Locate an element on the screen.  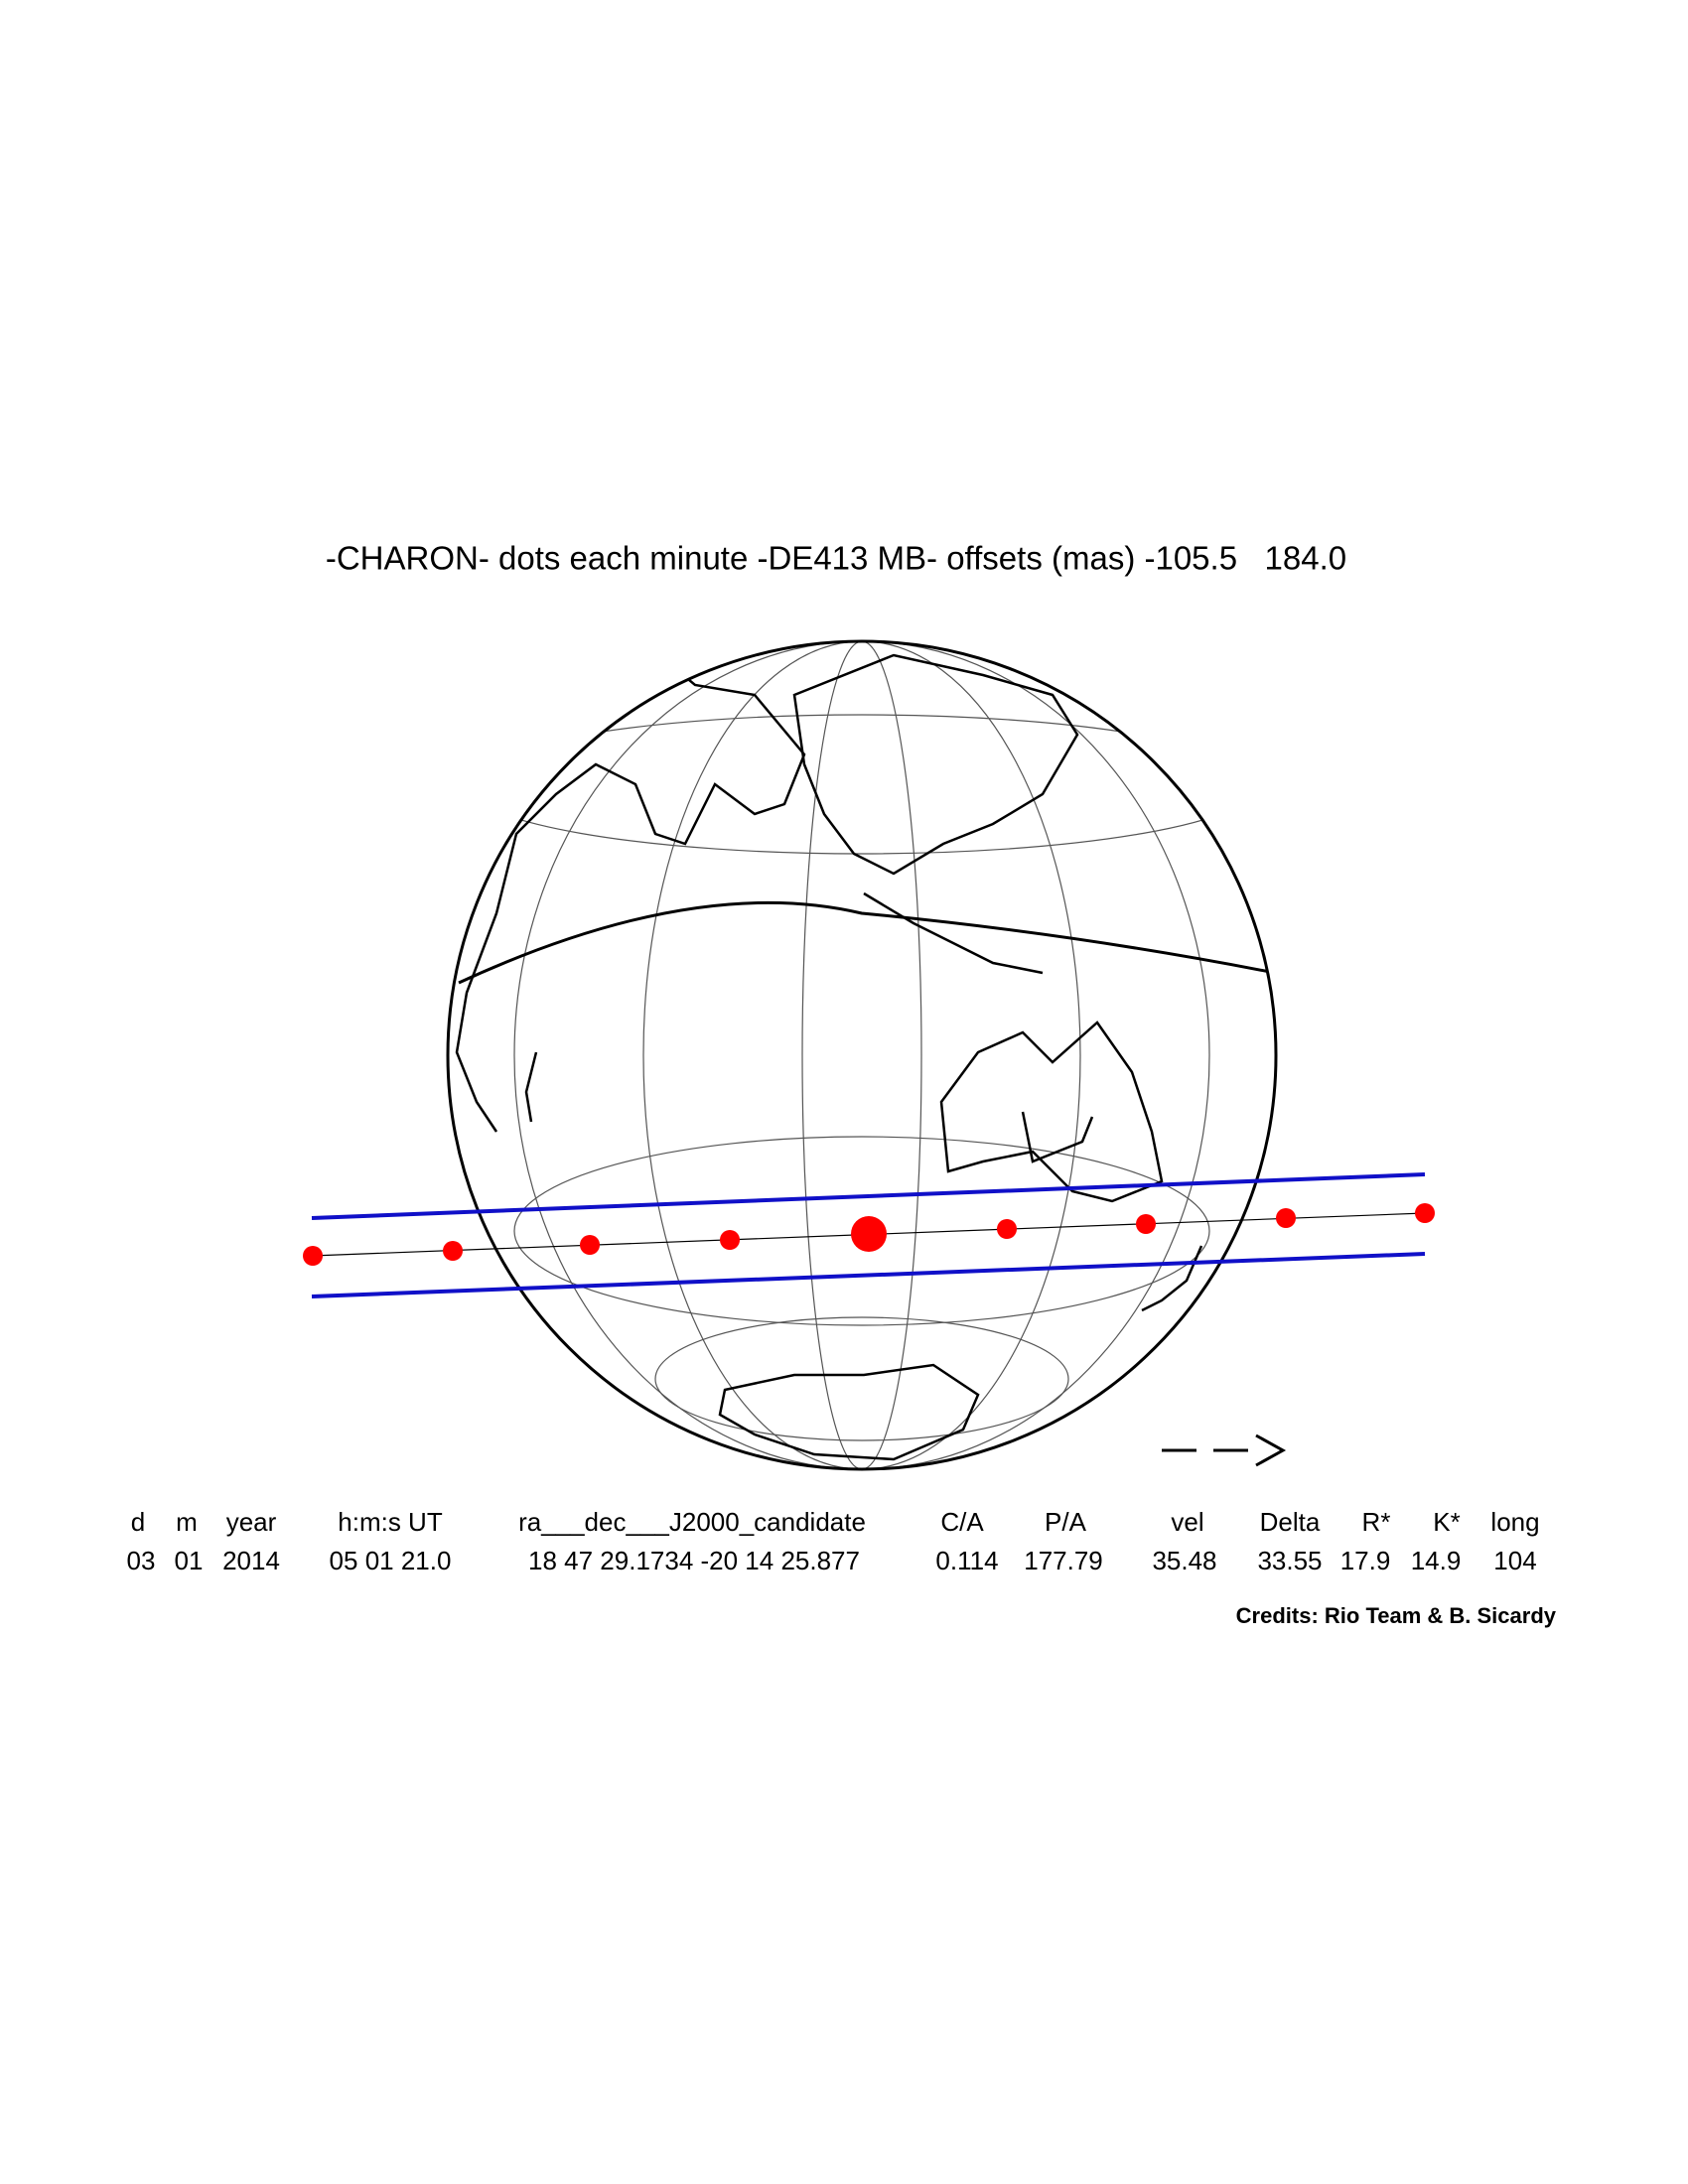
table-cell: 104 is located at coordinates (1514, 1560).